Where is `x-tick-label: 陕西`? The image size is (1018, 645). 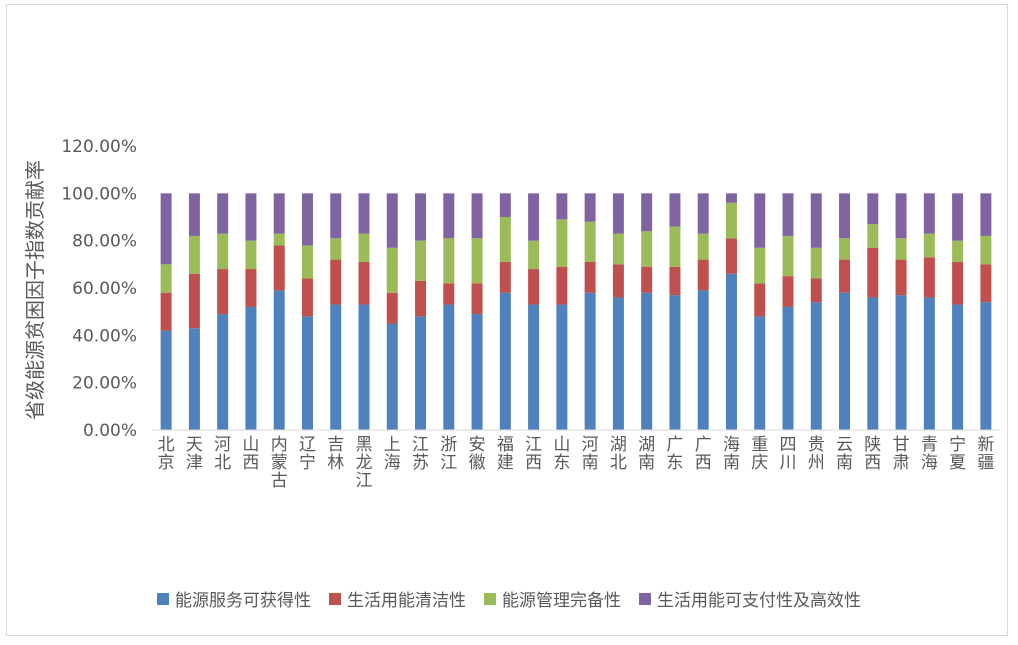
x-tick-label: 陕西 is located at coordinates (872, 454).